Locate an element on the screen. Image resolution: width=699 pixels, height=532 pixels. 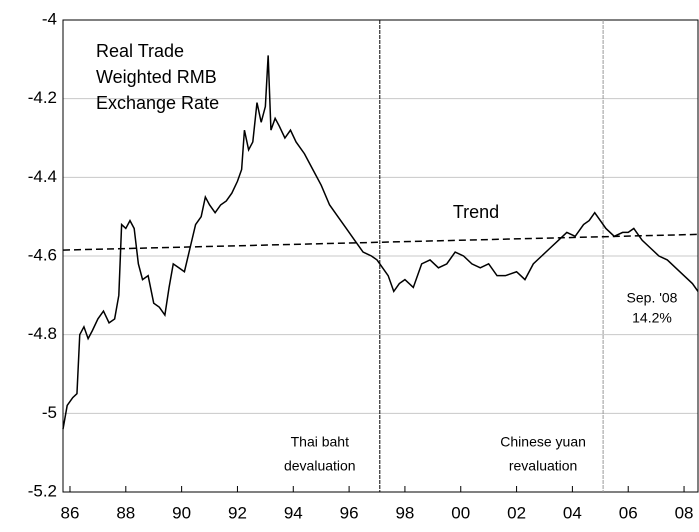
event-label: Thai baht is located at coordinates (320, 442).